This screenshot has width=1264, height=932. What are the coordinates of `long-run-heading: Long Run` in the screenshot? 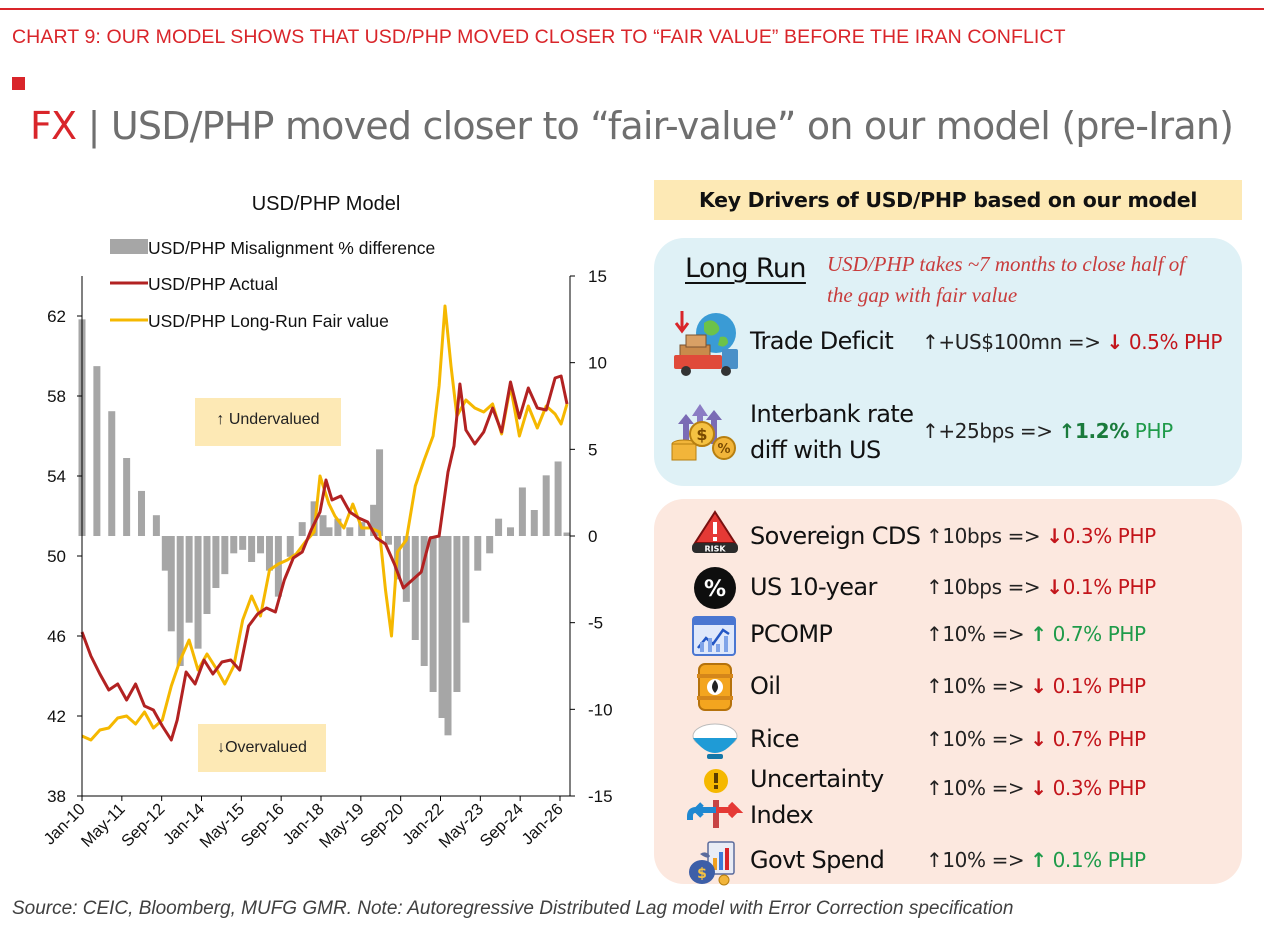 It's located at (746, 268).